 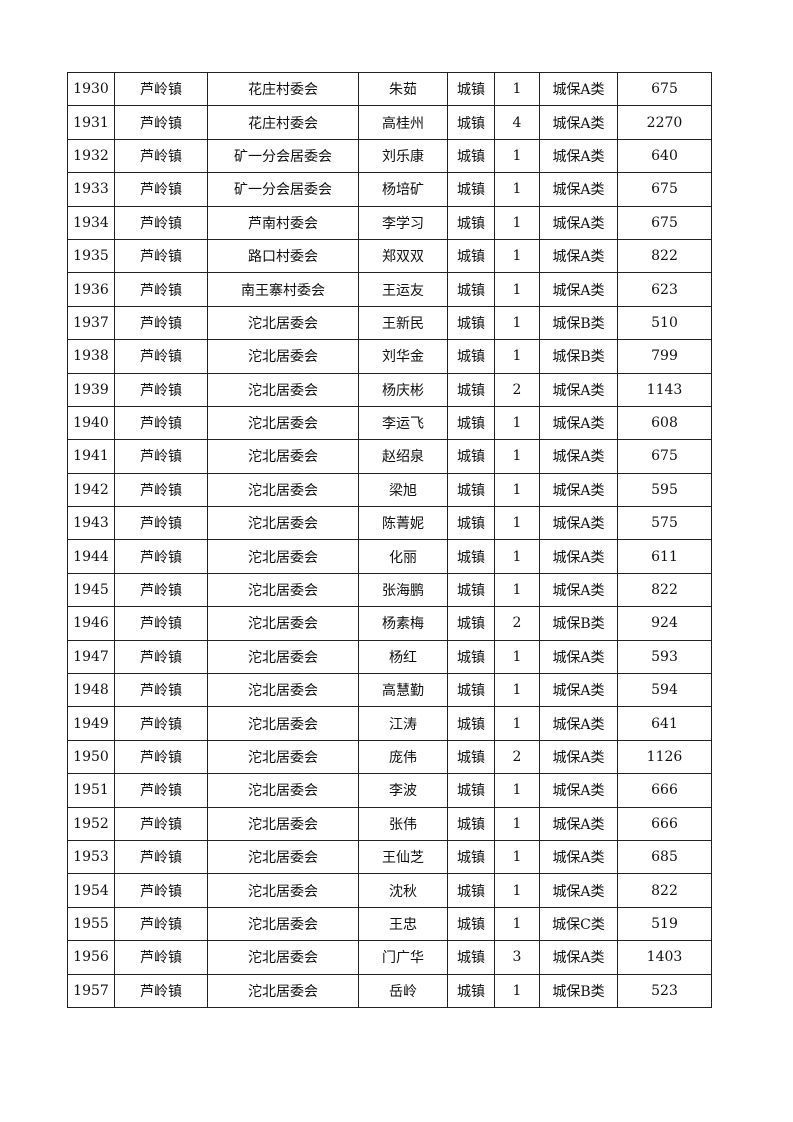 I want to click on cell-name: 李学习, so click(x=403, y=222).